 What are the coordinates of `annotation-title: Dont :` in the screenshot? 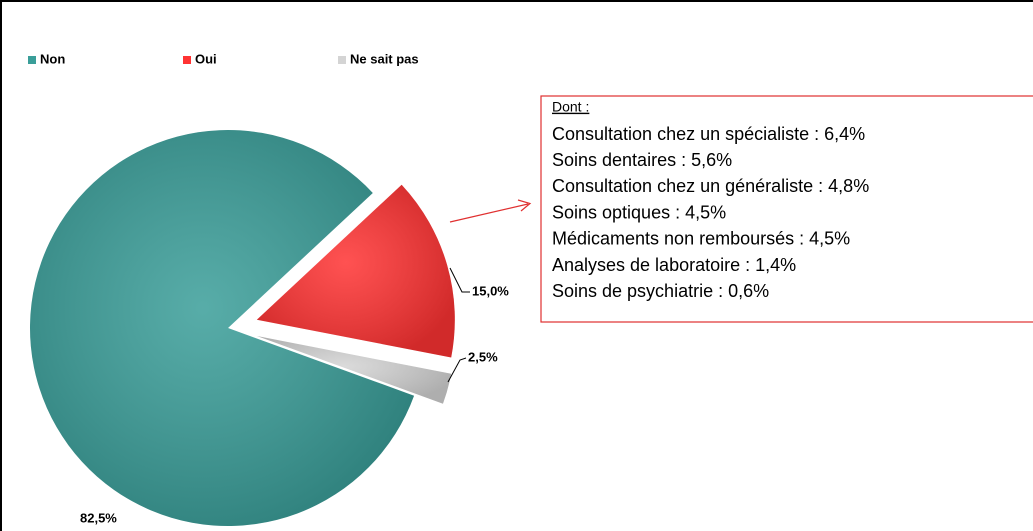 It's located at (570, 107).